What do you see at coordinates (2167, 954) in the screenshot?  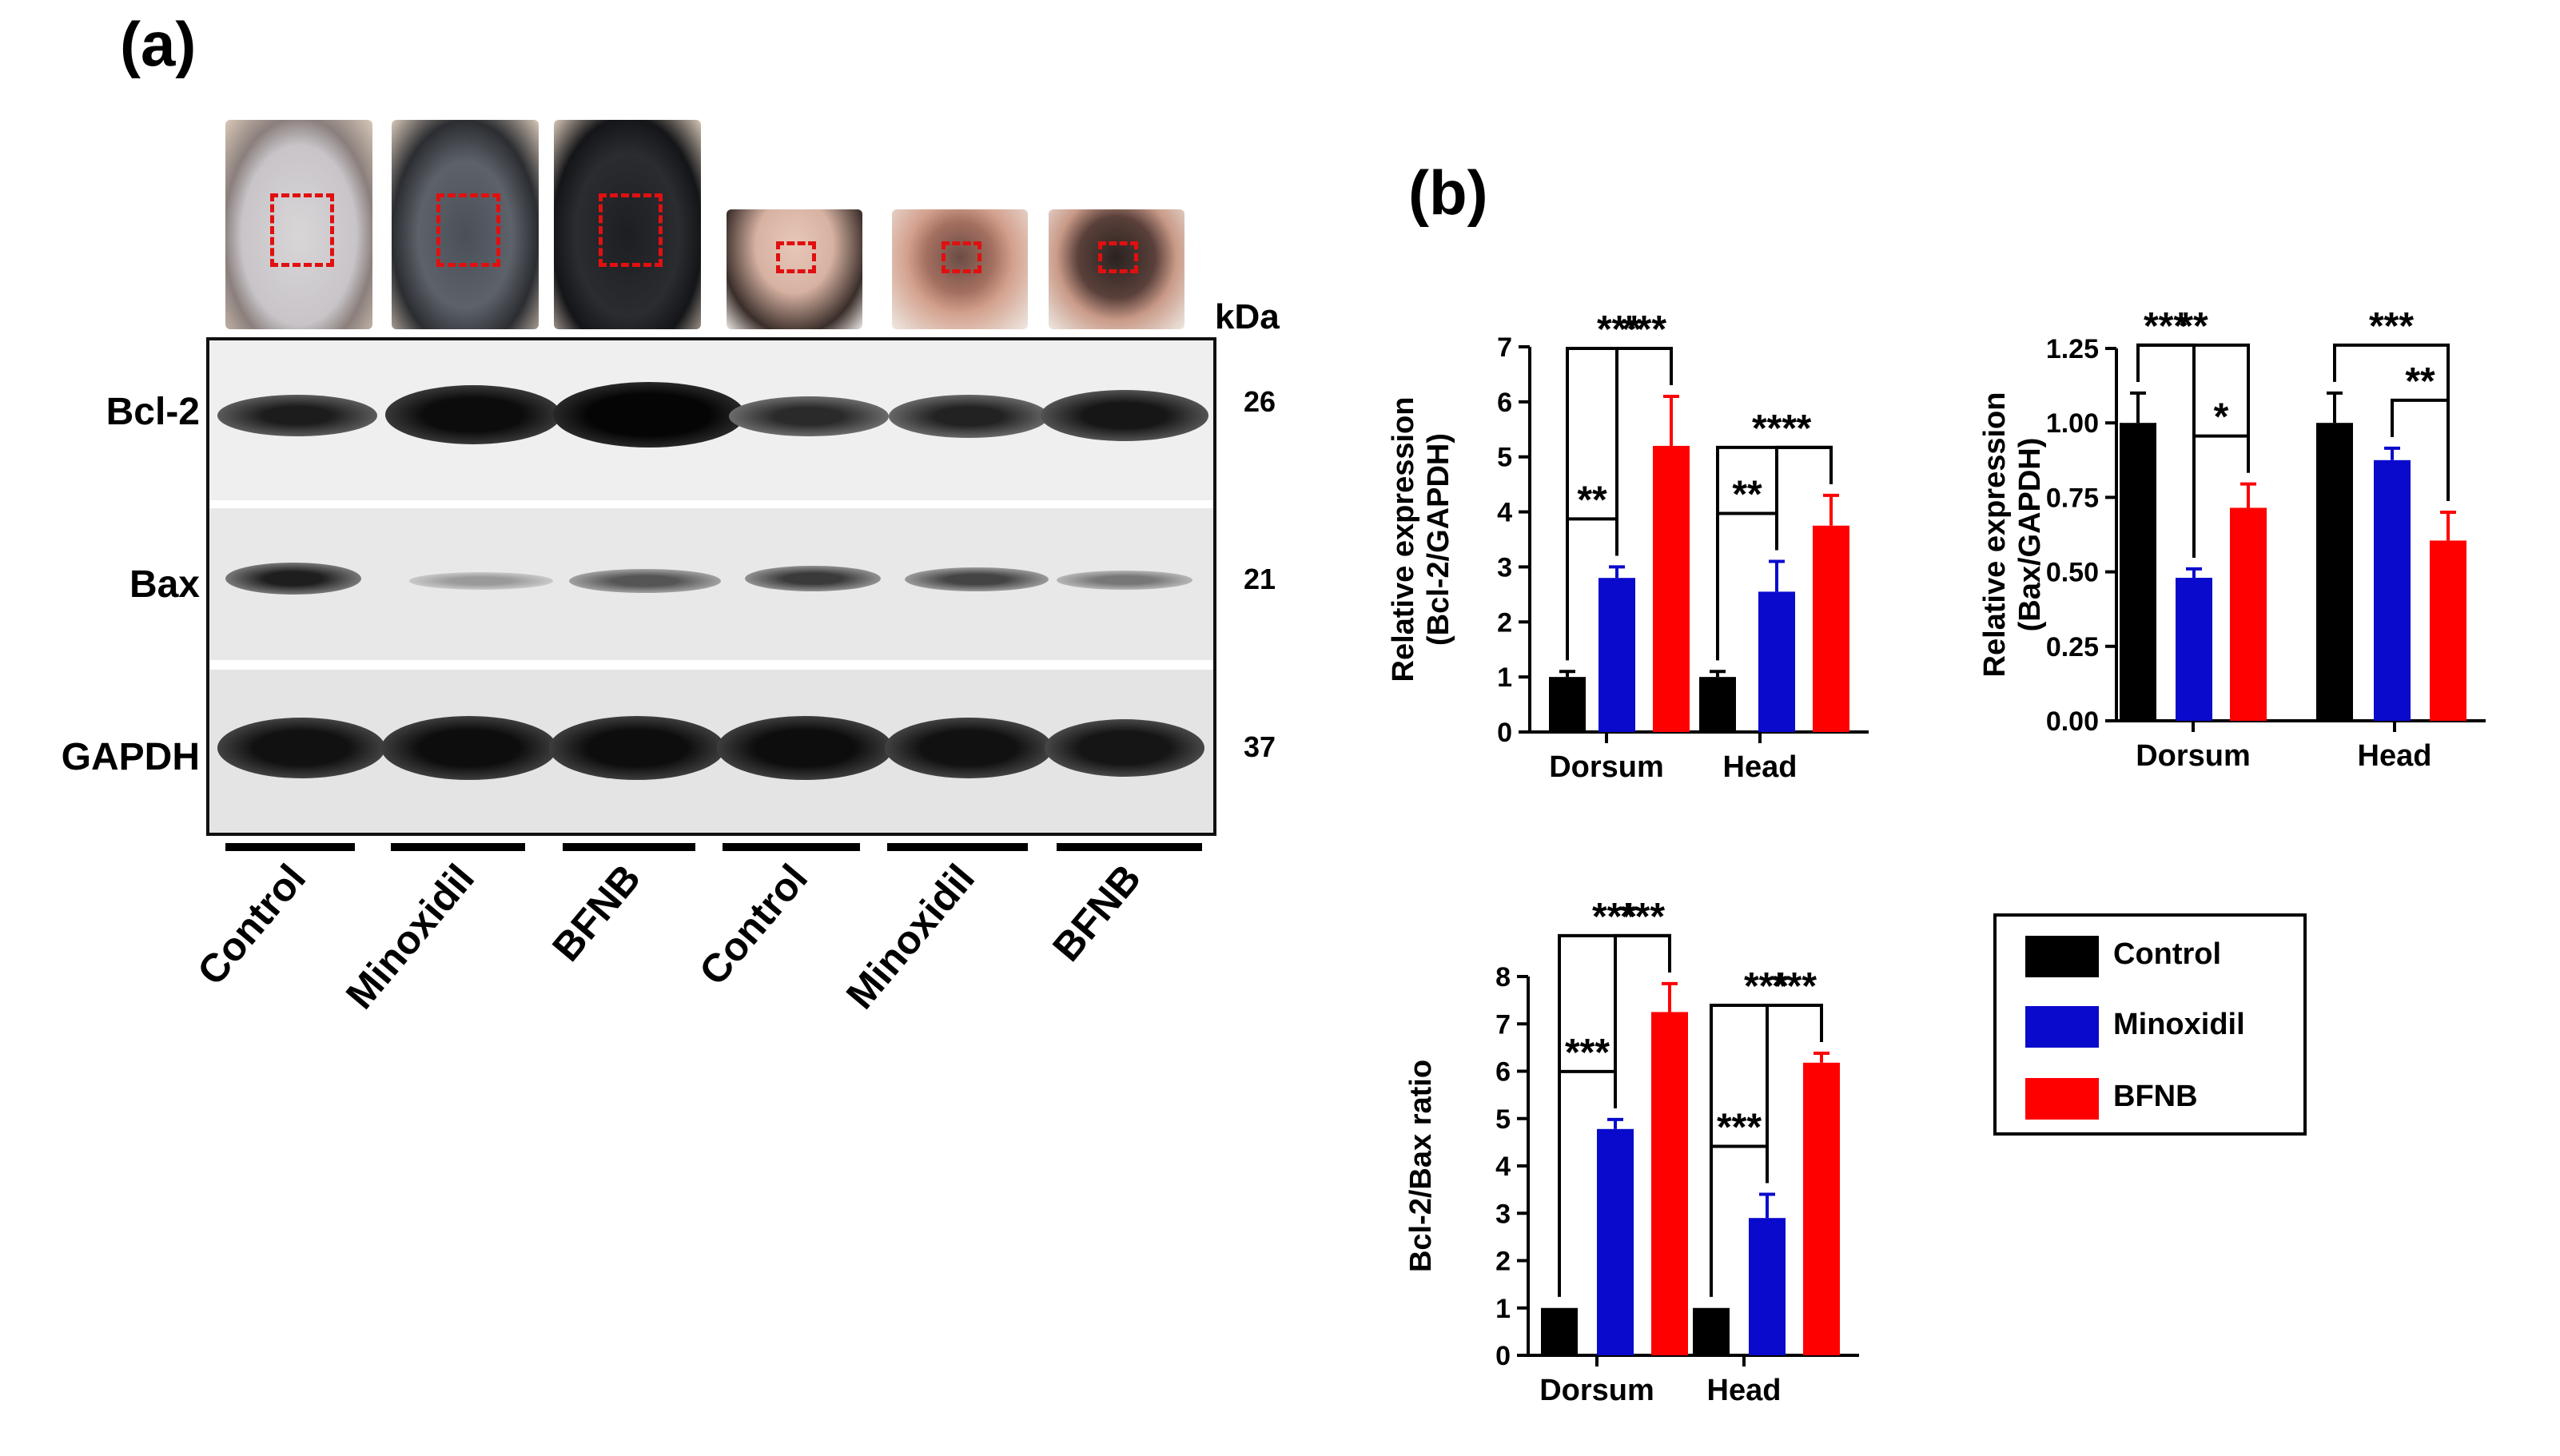 I see `legend-label-control: Control` at bounding box center [2167, 954].